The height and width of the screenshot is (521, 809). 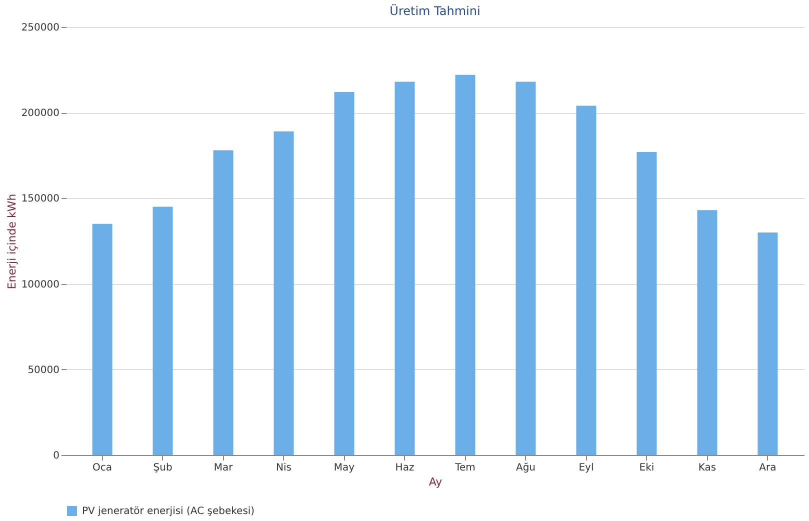 What do you see at coordinates (162, 468) in the screenshot?
I see `x-tick-label: Şub` at bounding box center [162, 468].